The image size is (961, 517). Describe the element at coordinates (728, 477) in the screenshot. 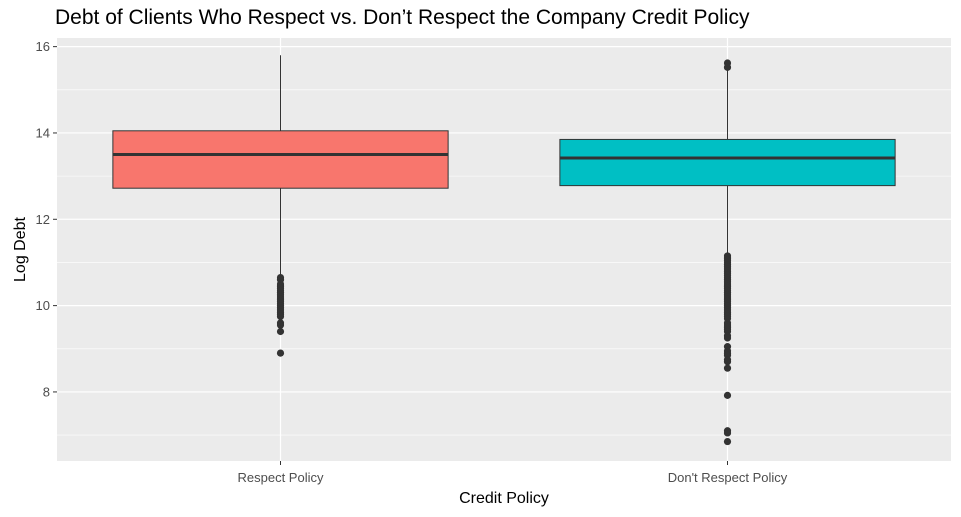

I see `x-tick-label: Don't Respect Policy` at that location.